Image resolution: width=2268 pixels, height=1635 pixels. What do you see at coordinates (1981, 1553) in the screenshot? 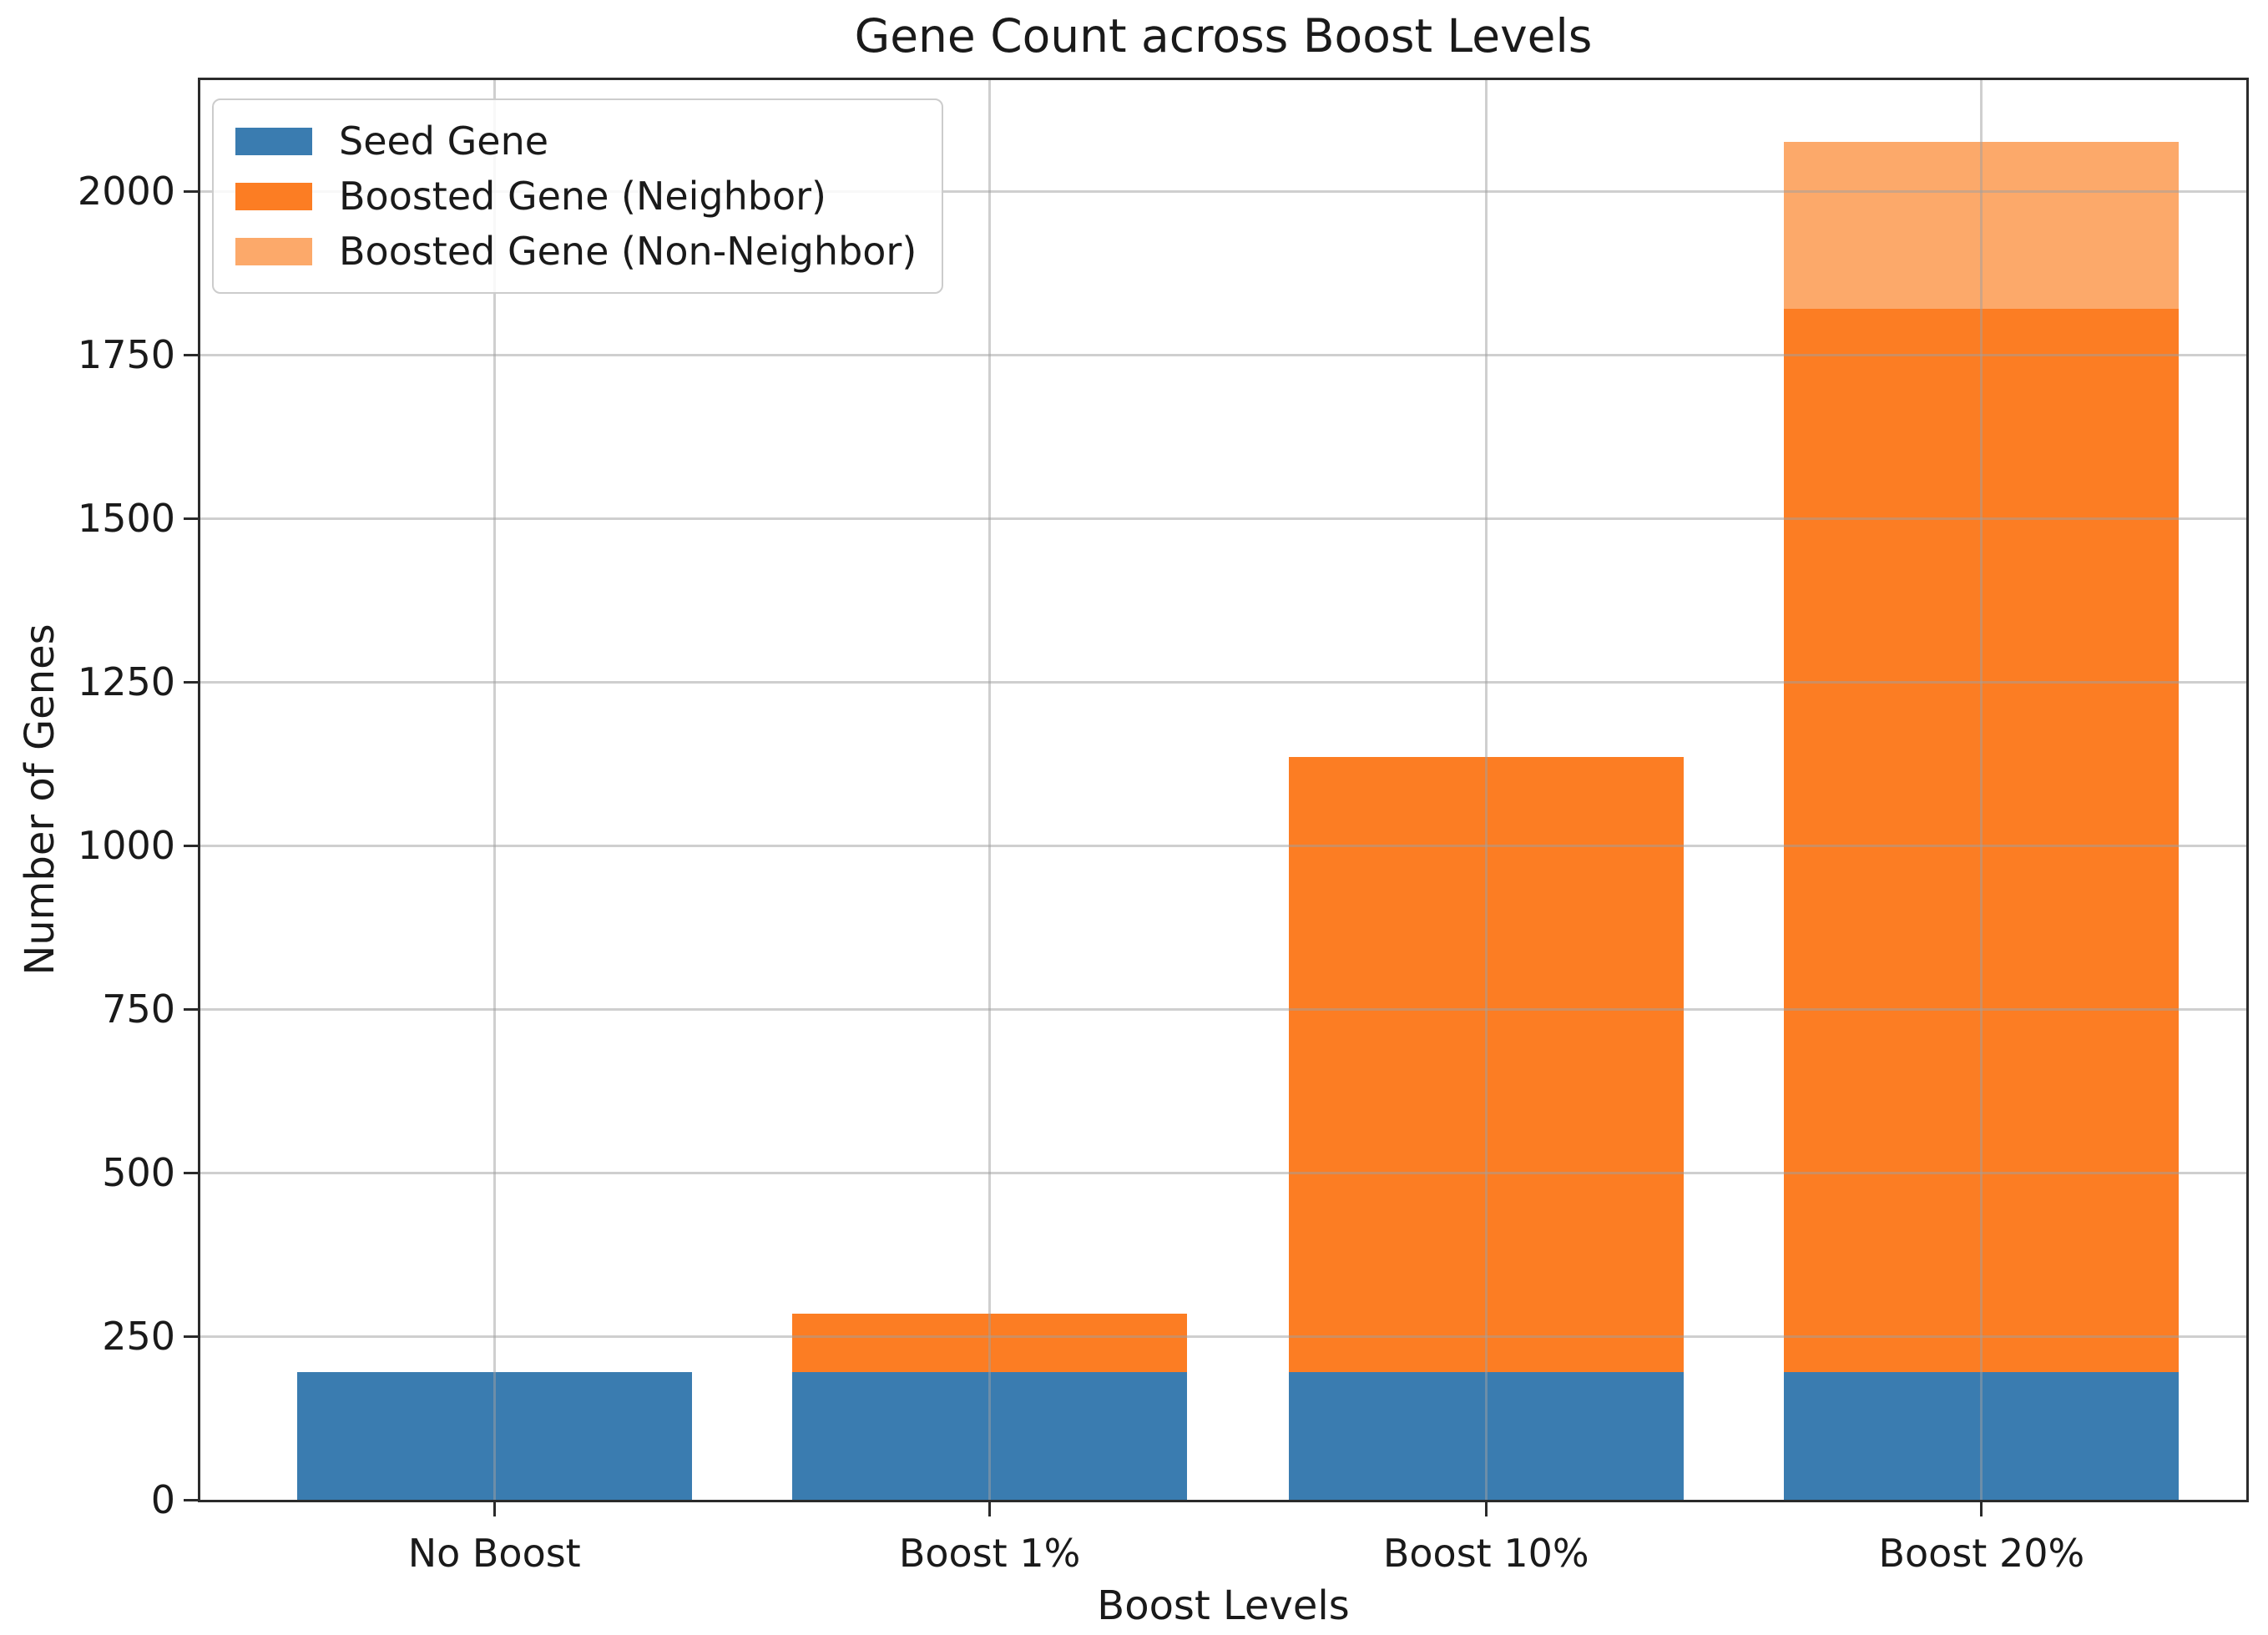
I see `x-tick-label: Boost 20%` at bounding box center [1981, 1553].